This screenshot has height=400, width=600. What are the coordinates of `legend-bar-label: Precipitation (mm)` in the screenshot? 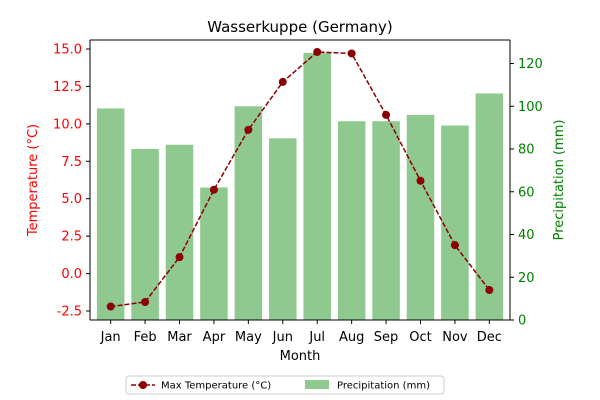 It's located at (383, 386).